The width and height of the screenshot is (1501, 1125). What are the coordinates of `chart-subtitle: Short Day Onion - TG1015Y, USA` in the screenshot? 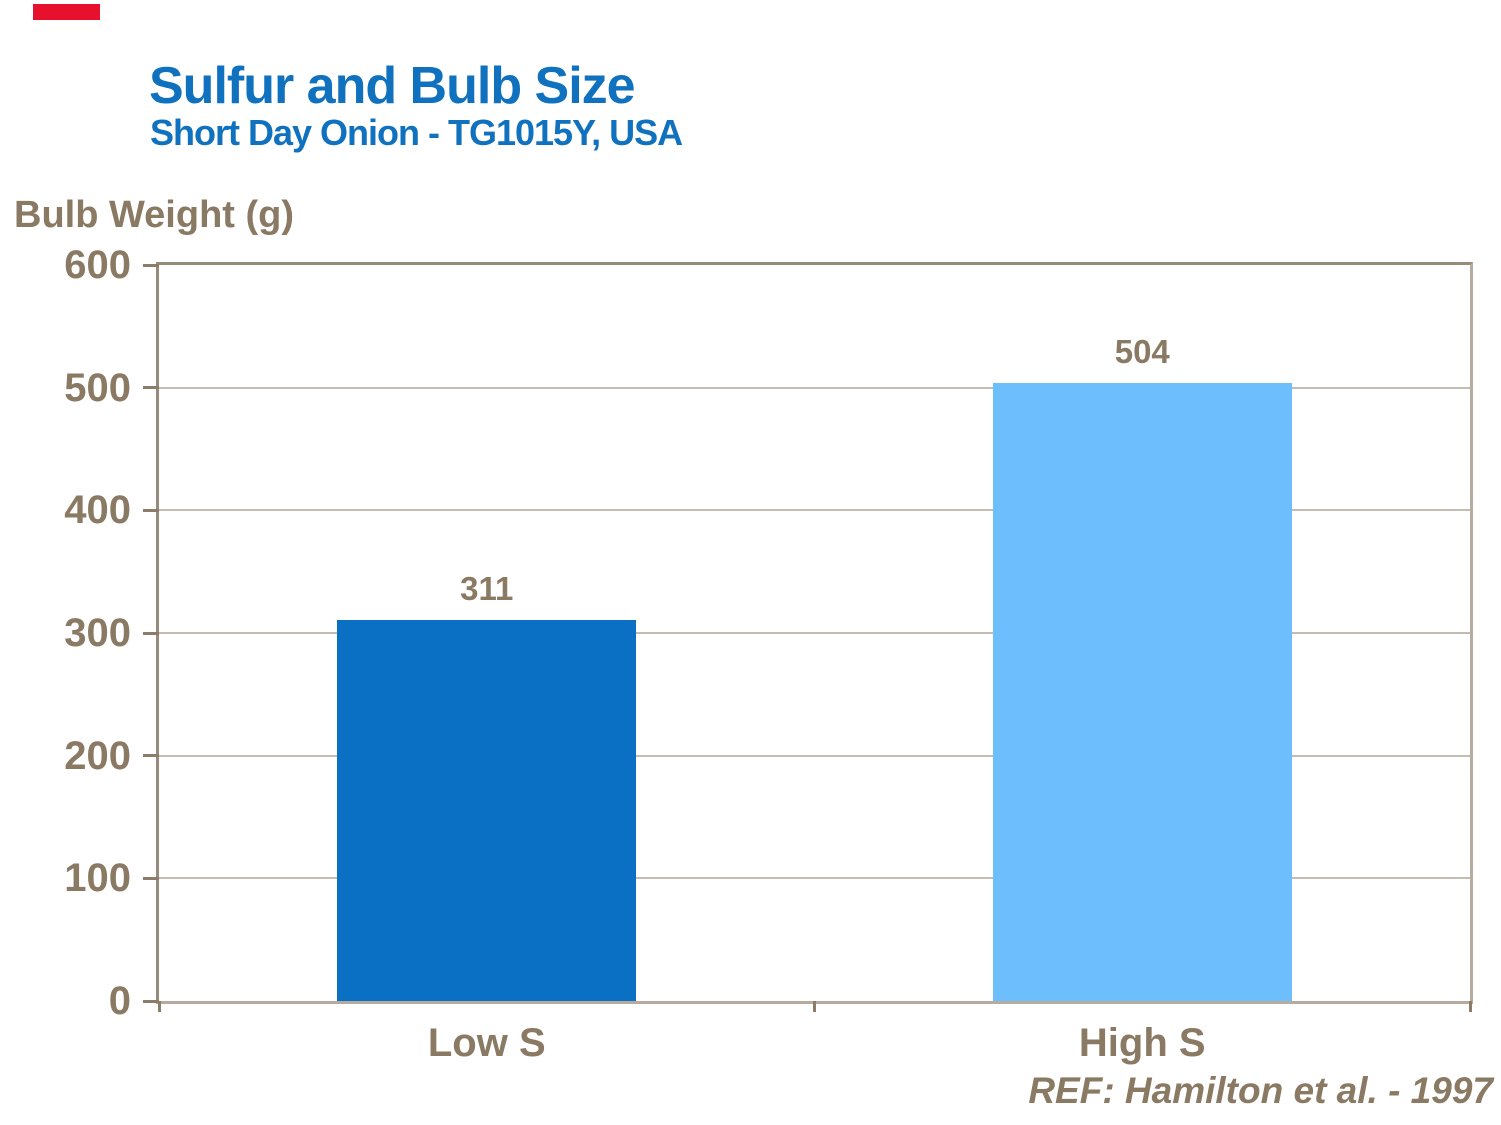 It's located at (416, 132).